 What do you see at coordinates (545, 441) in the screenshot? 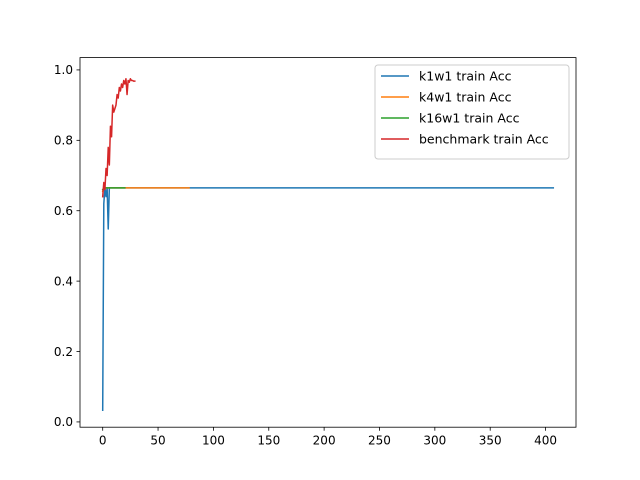
I see `x-tick-label: 400` at bounding box center [545, 441].